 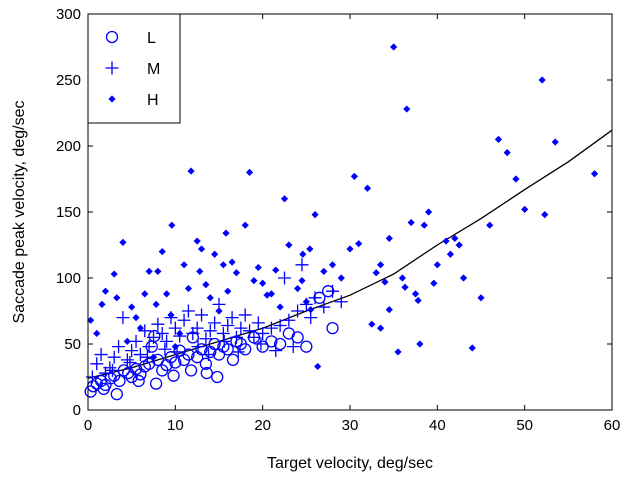 I want to click on x-tick-label: 30, so click(x=350, y=425).